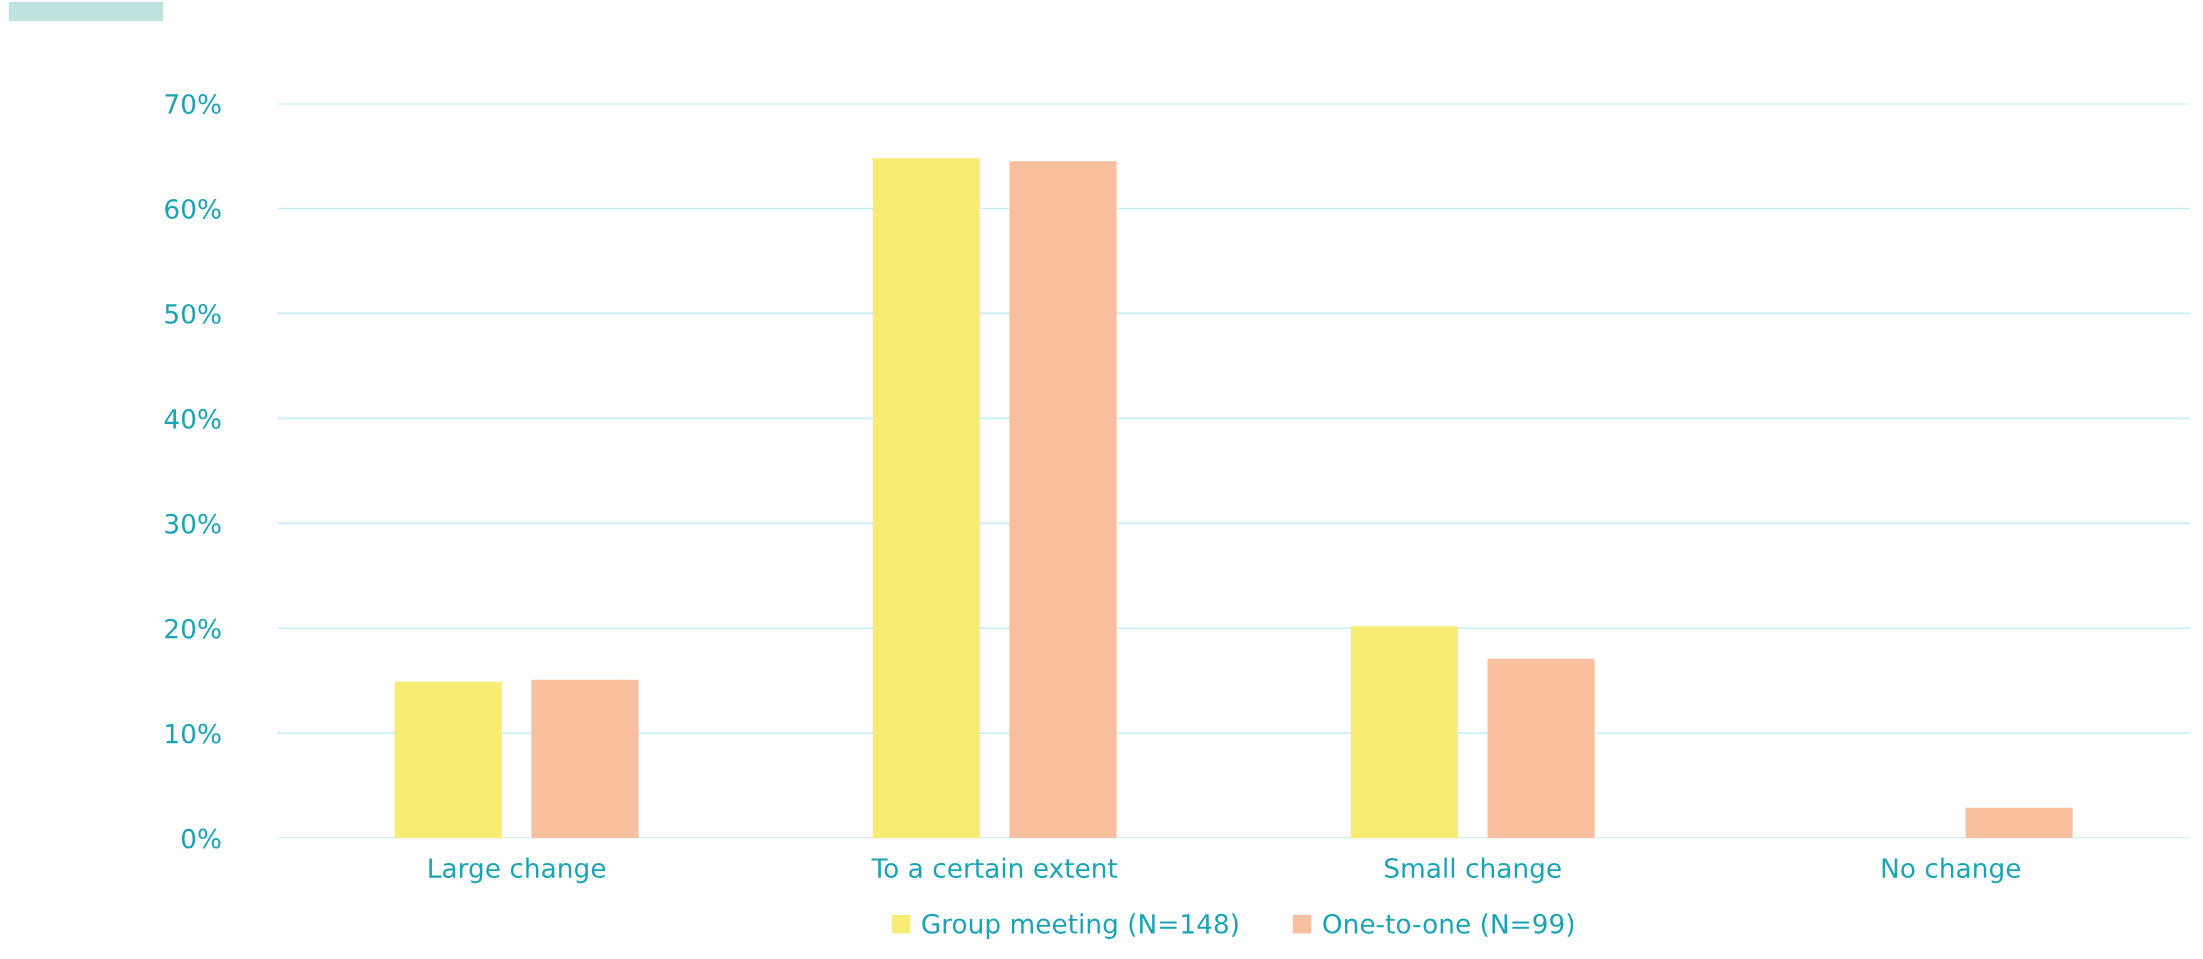  Describe the element at coordinates (994, 868) in the screenshot. I see `x-tick-label: To a certain extent` at that location.